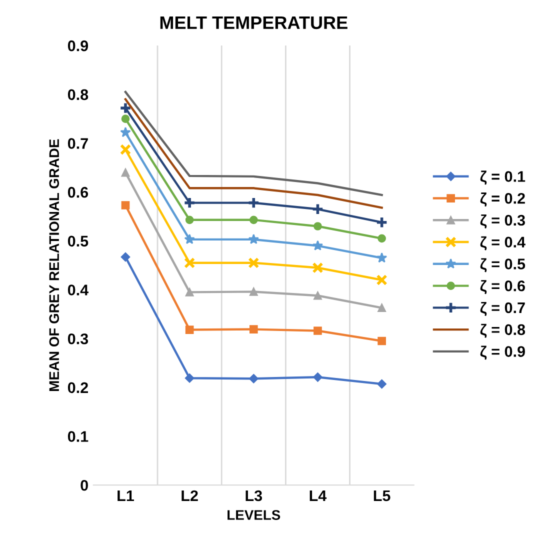 This screenshot has height=536, width=534. Describe the element at coordinates (503, 331) in the screenshot. I see `legend-label: ζ = 0.8` at that location.